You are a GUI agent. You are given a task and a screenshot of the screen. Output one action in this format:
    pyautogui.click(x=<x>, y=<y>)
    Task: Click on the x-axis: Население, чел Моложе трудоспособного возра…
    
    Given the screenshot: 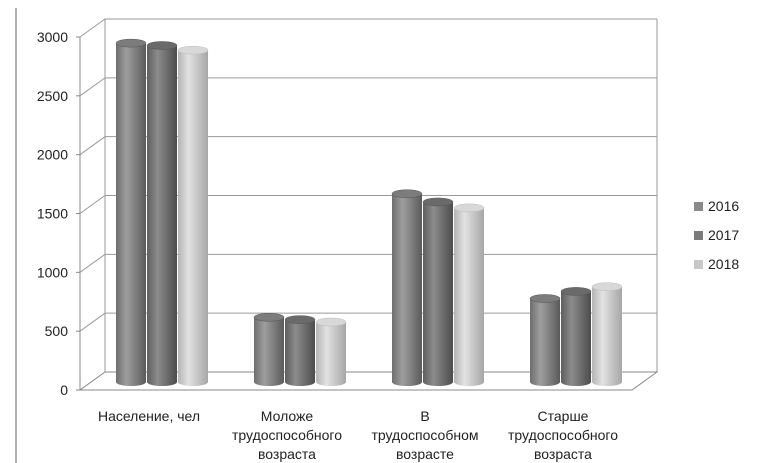 What is the action you would take?
    pyautogui.click(x=358, y=435)
    